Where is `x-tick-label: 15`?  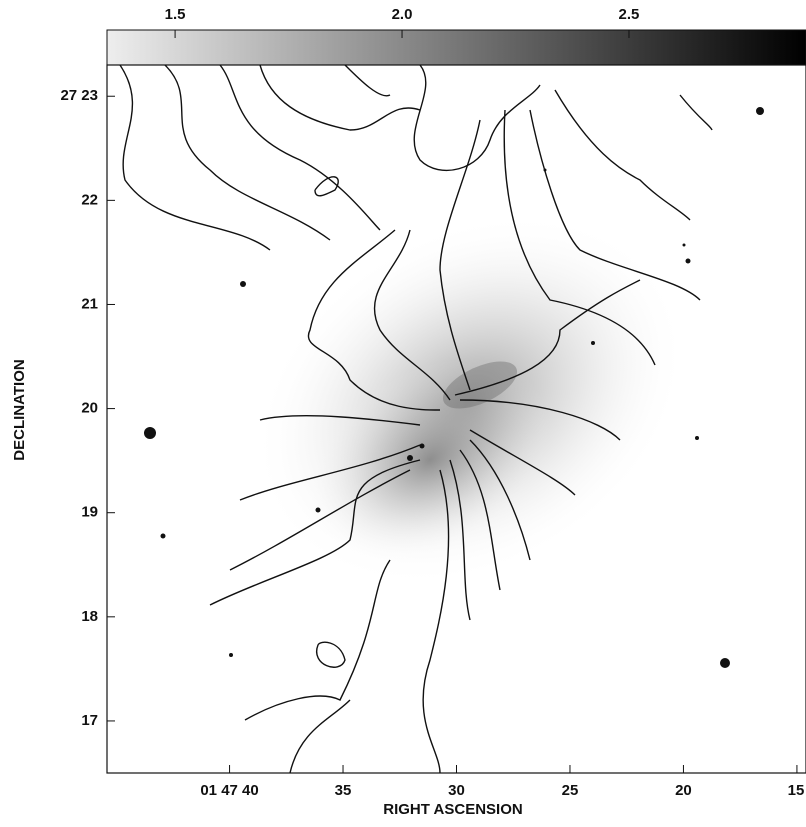 x-tick-label: 15 is located at coordinates (796, 790).